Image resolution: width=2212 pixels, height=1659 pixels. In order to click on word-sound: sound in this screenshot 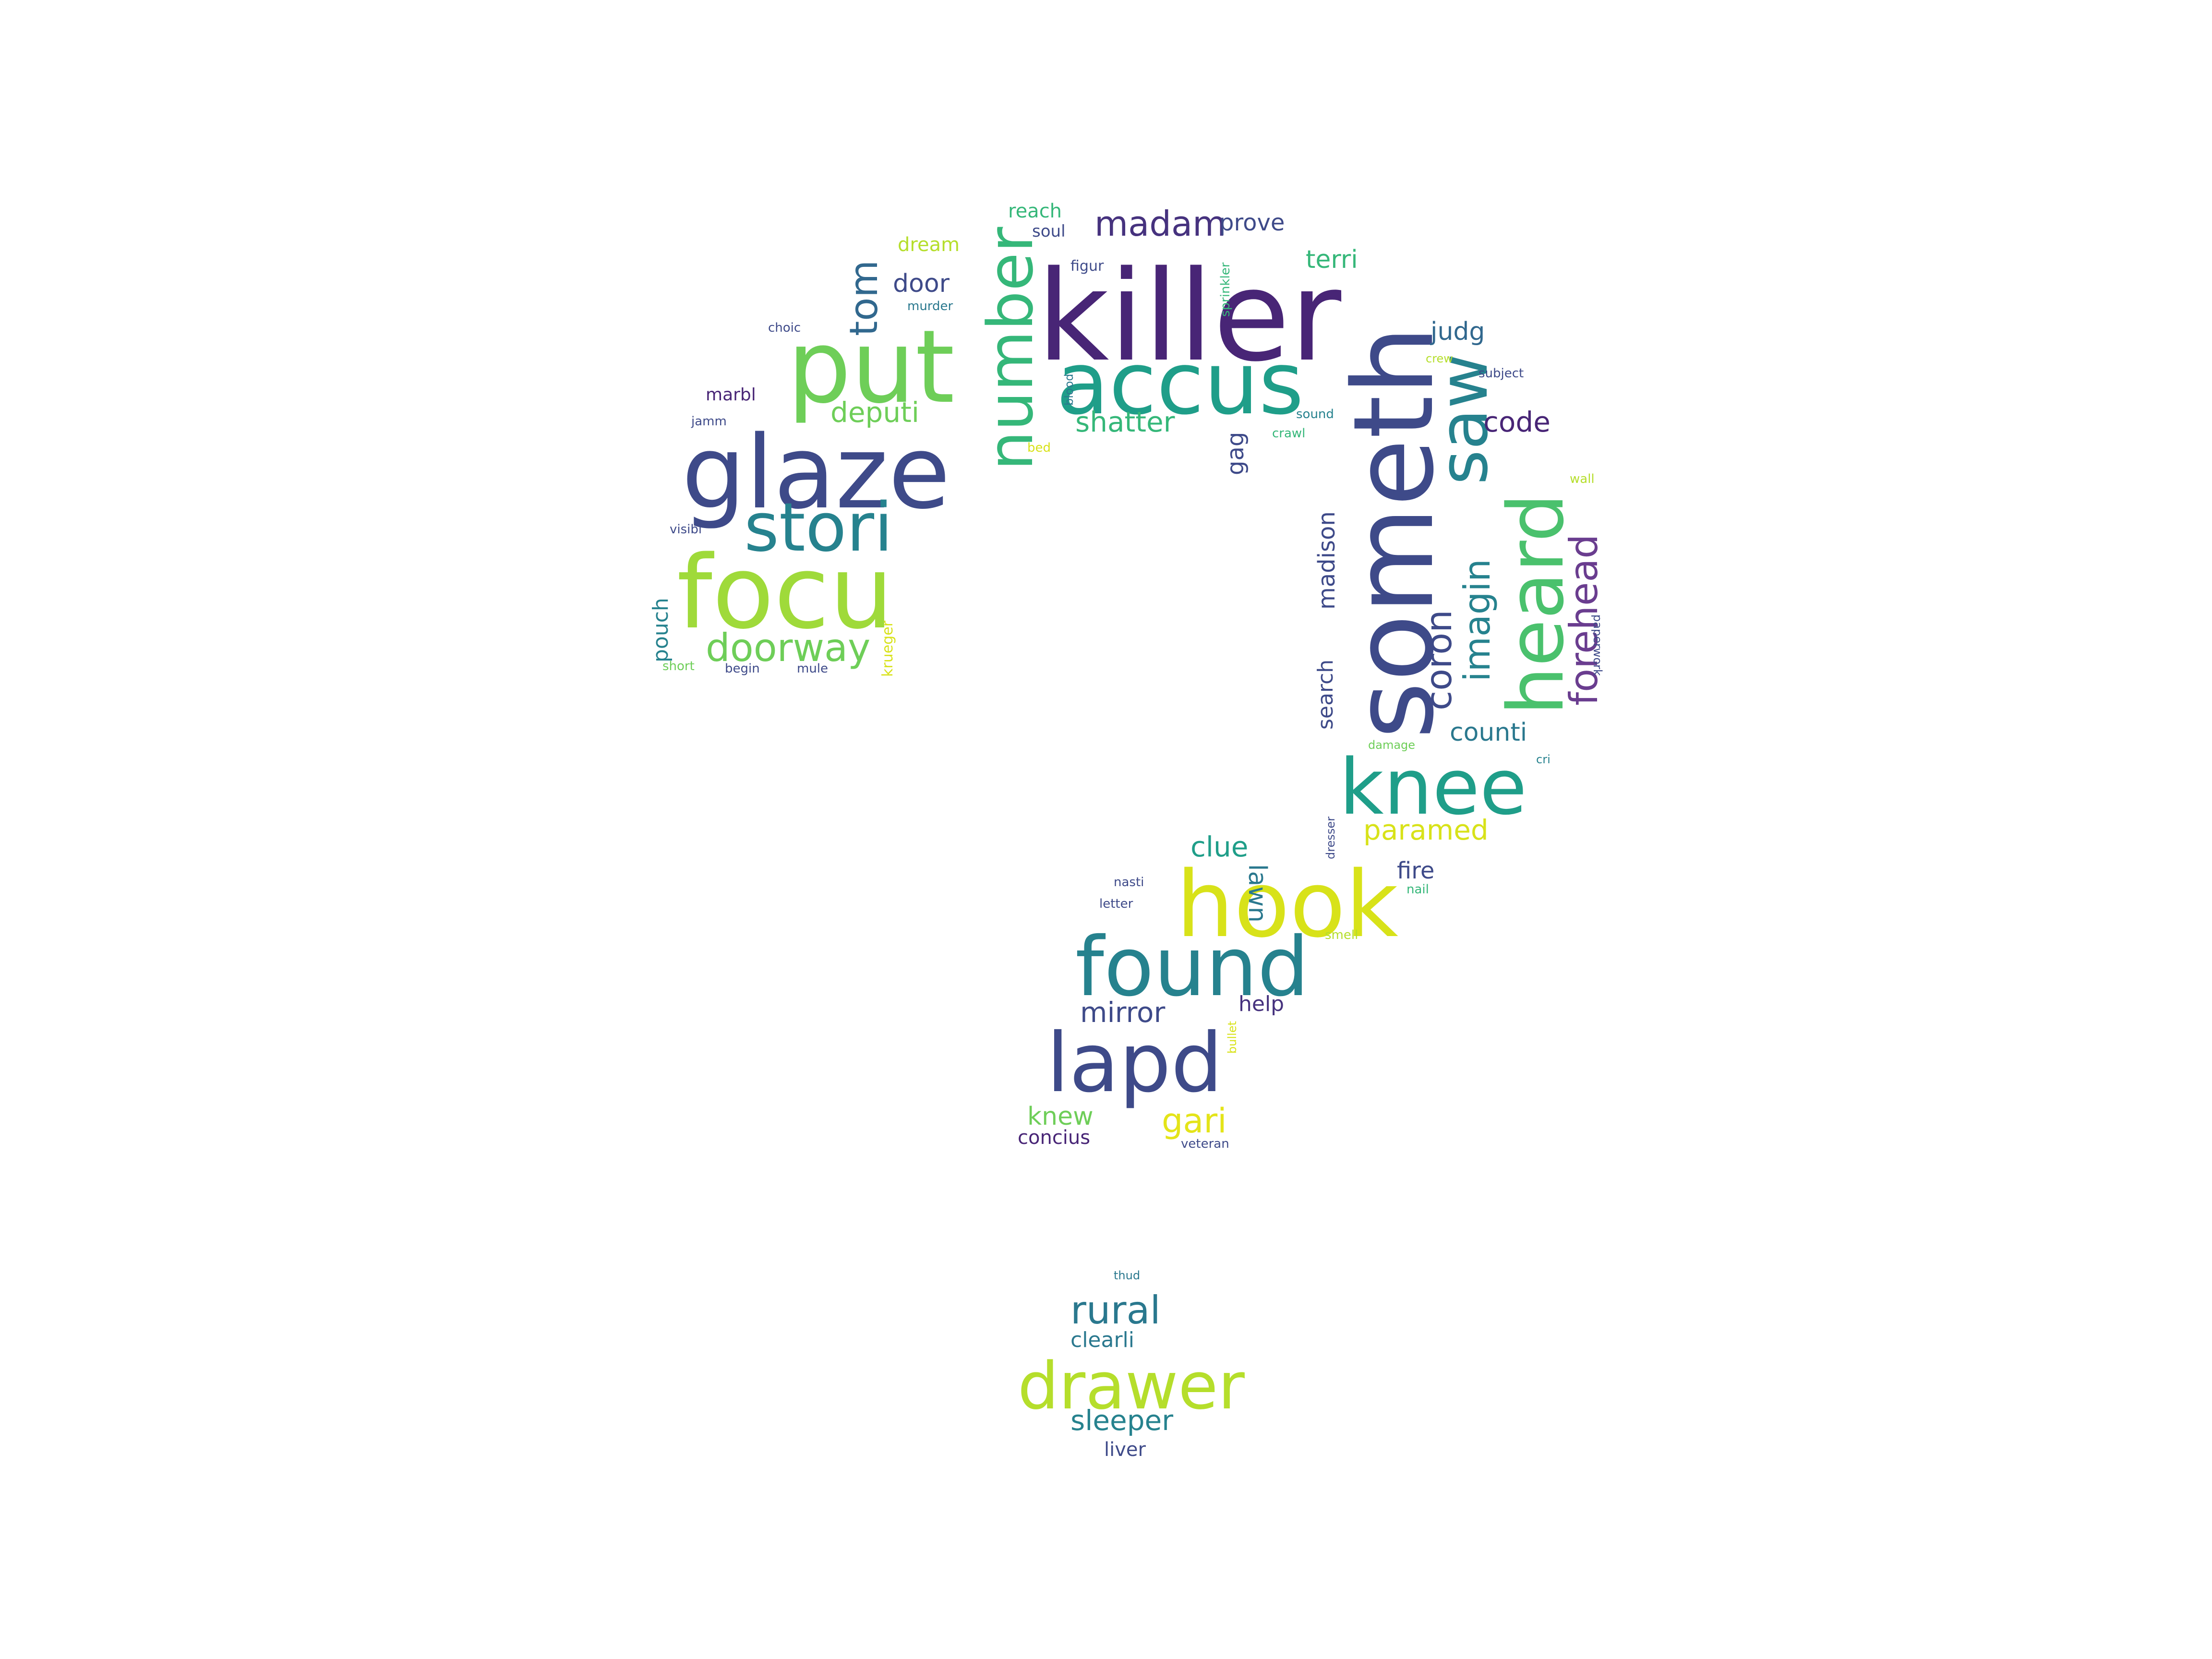, I will do `click(1315, 414)`.